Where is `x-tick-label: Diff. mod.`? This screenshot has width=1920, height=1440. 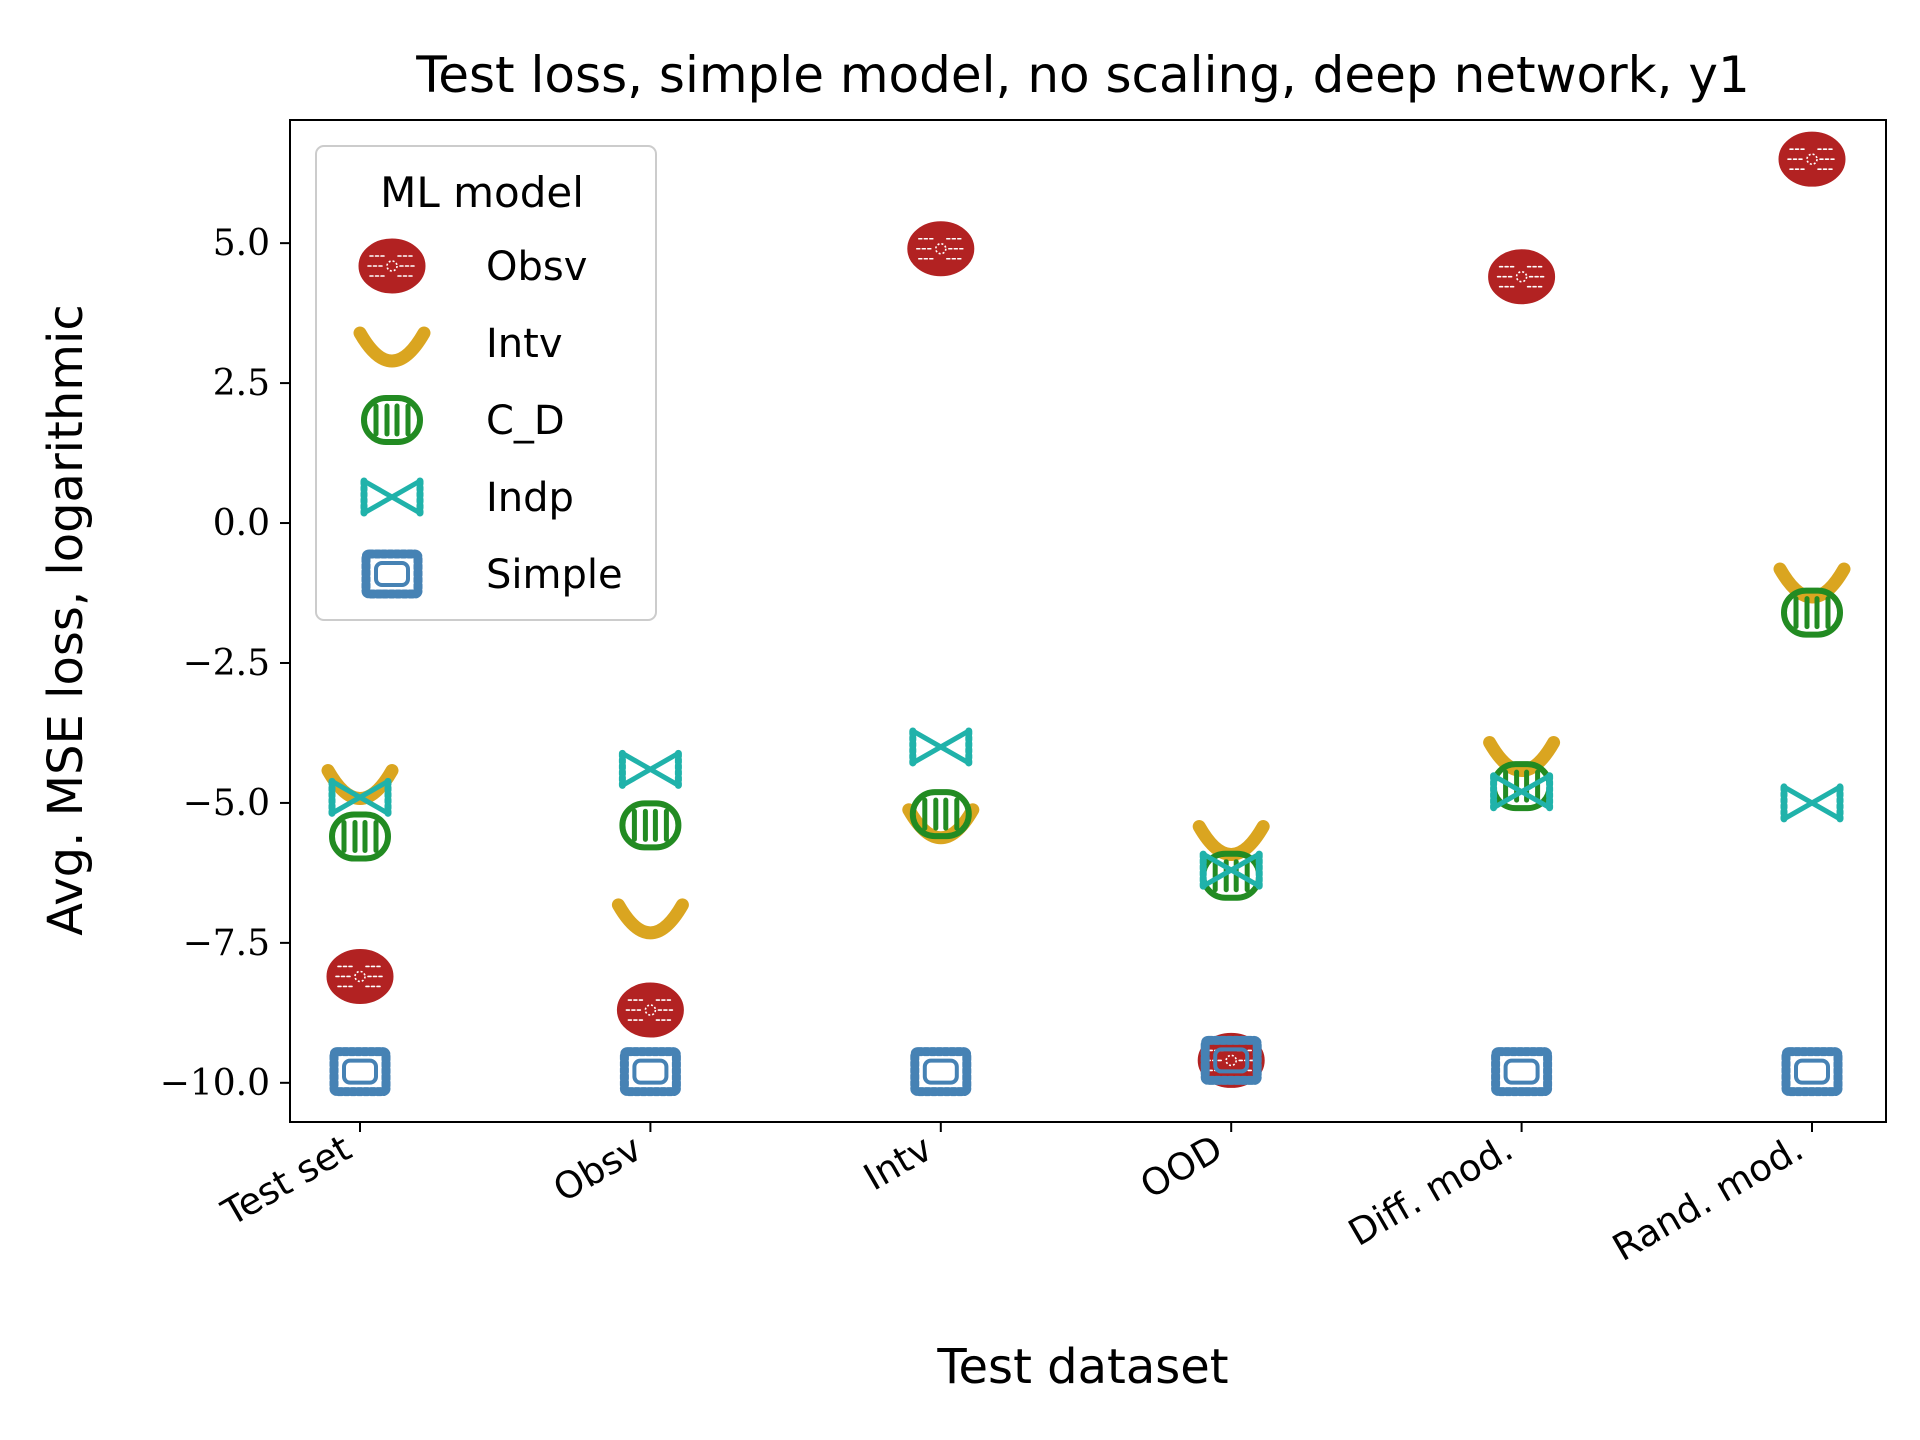 x-tick-label: Diff. mod. is located at coordinates (1430, 1191).